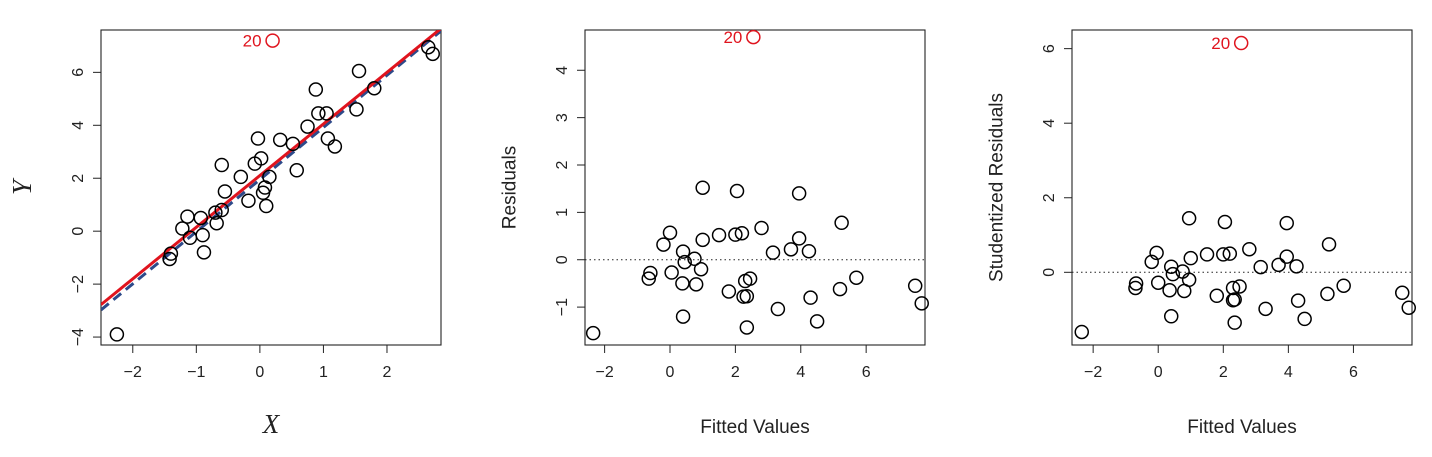 The height and width of the screenshot is (457, 1432). I want to click on outlier-label: 20, so click(1220, 43).